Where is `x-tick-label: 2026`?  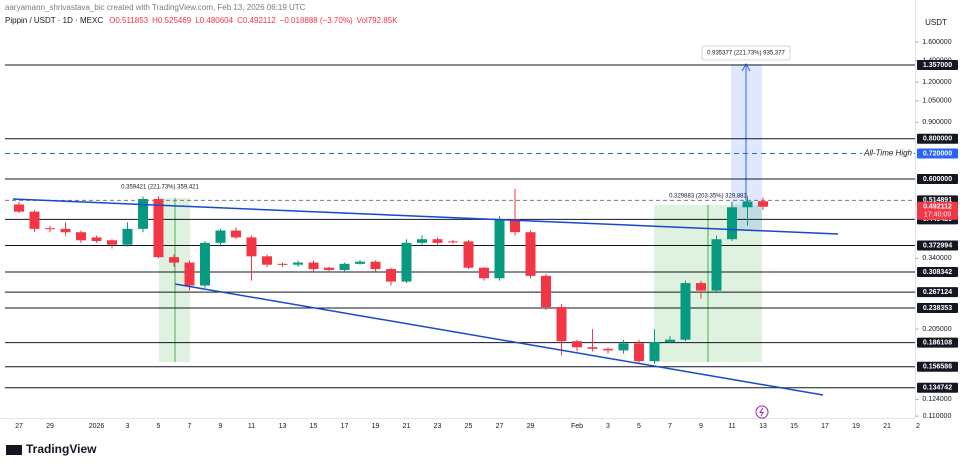 x-tick-label: 2026 is located at coordinates (97, 426).